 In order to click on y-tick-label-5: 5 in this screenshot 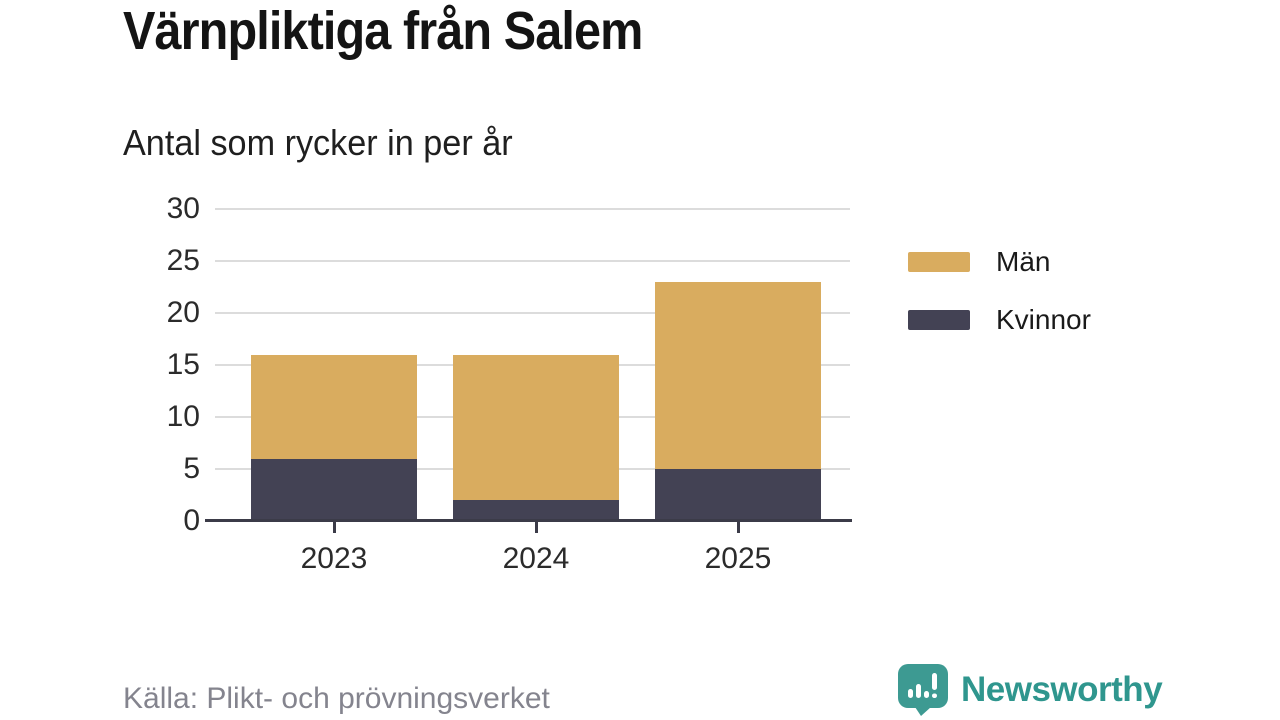, I will do `click(191, 468)`.